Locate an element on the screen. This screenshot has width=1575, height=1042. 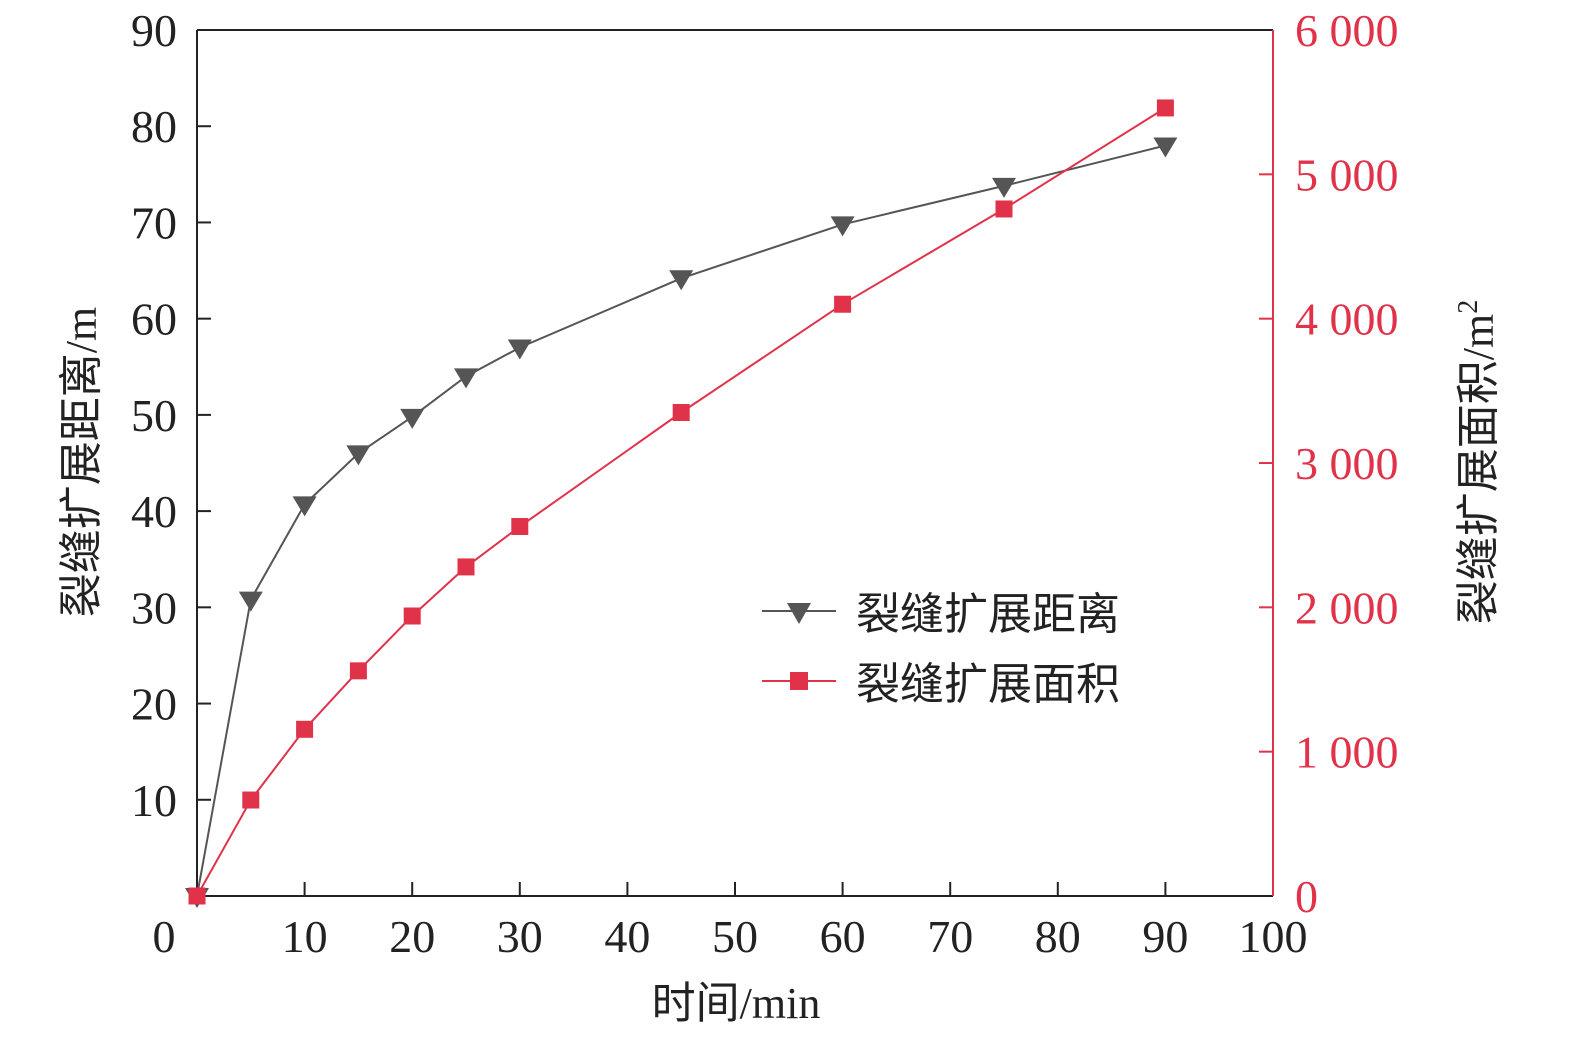
x-tick-label: 40 is located at coordinates (627, 936).